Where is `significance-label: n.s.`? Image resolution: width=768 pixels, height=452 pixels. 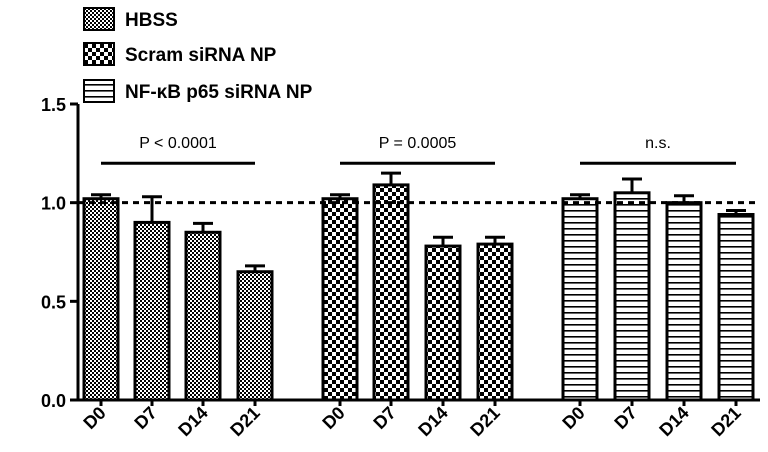 significance-label: n.s. is located at coordinates (658, 143).